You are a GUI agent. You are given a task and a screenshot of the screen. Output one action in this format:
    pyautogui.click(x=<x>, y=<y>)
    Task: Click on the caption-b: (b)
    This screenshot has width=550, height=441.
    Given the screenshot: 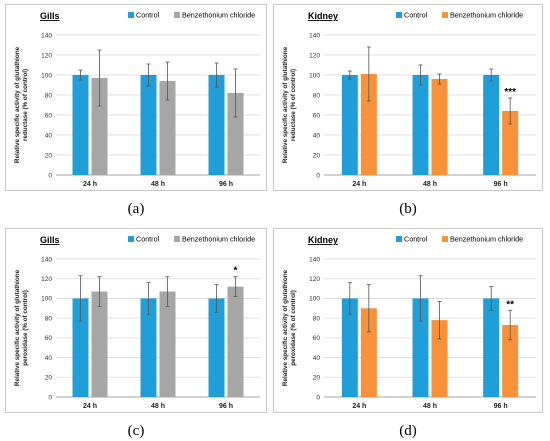 What is the action you would take?
    pyautogui.click(x=408, y=209)
    